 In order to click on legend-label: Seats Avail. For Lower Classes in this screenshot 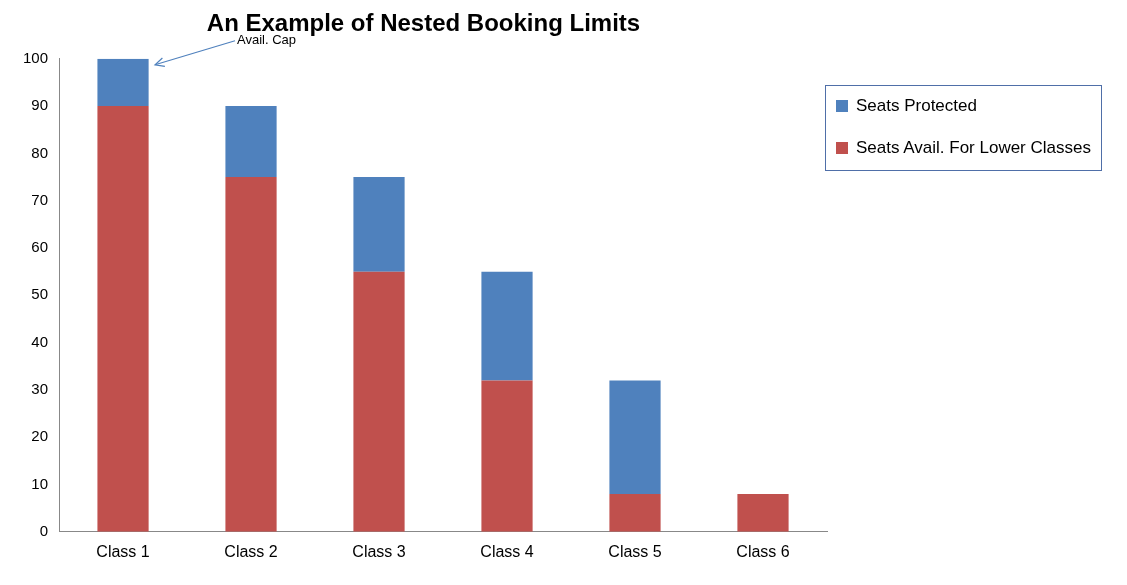, I will do `click(973, 148)`.